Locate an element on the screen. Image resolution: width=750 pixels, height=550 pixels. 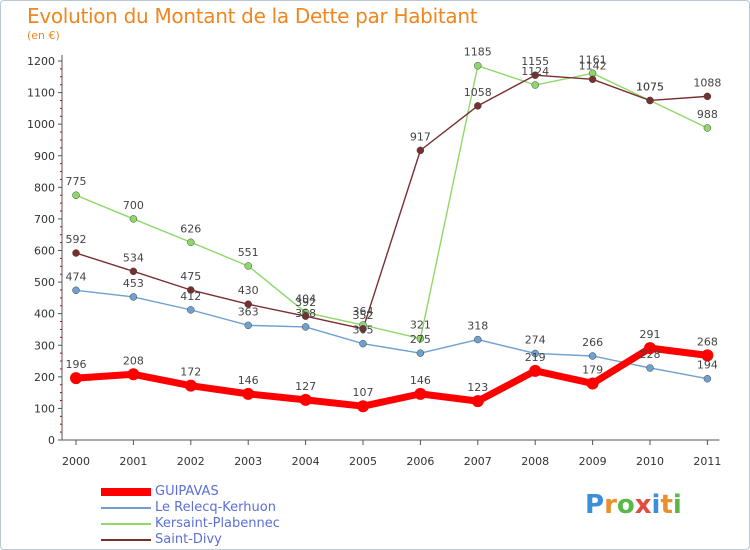
x-tick-label: 2009 is located at coordinates (593, 461).